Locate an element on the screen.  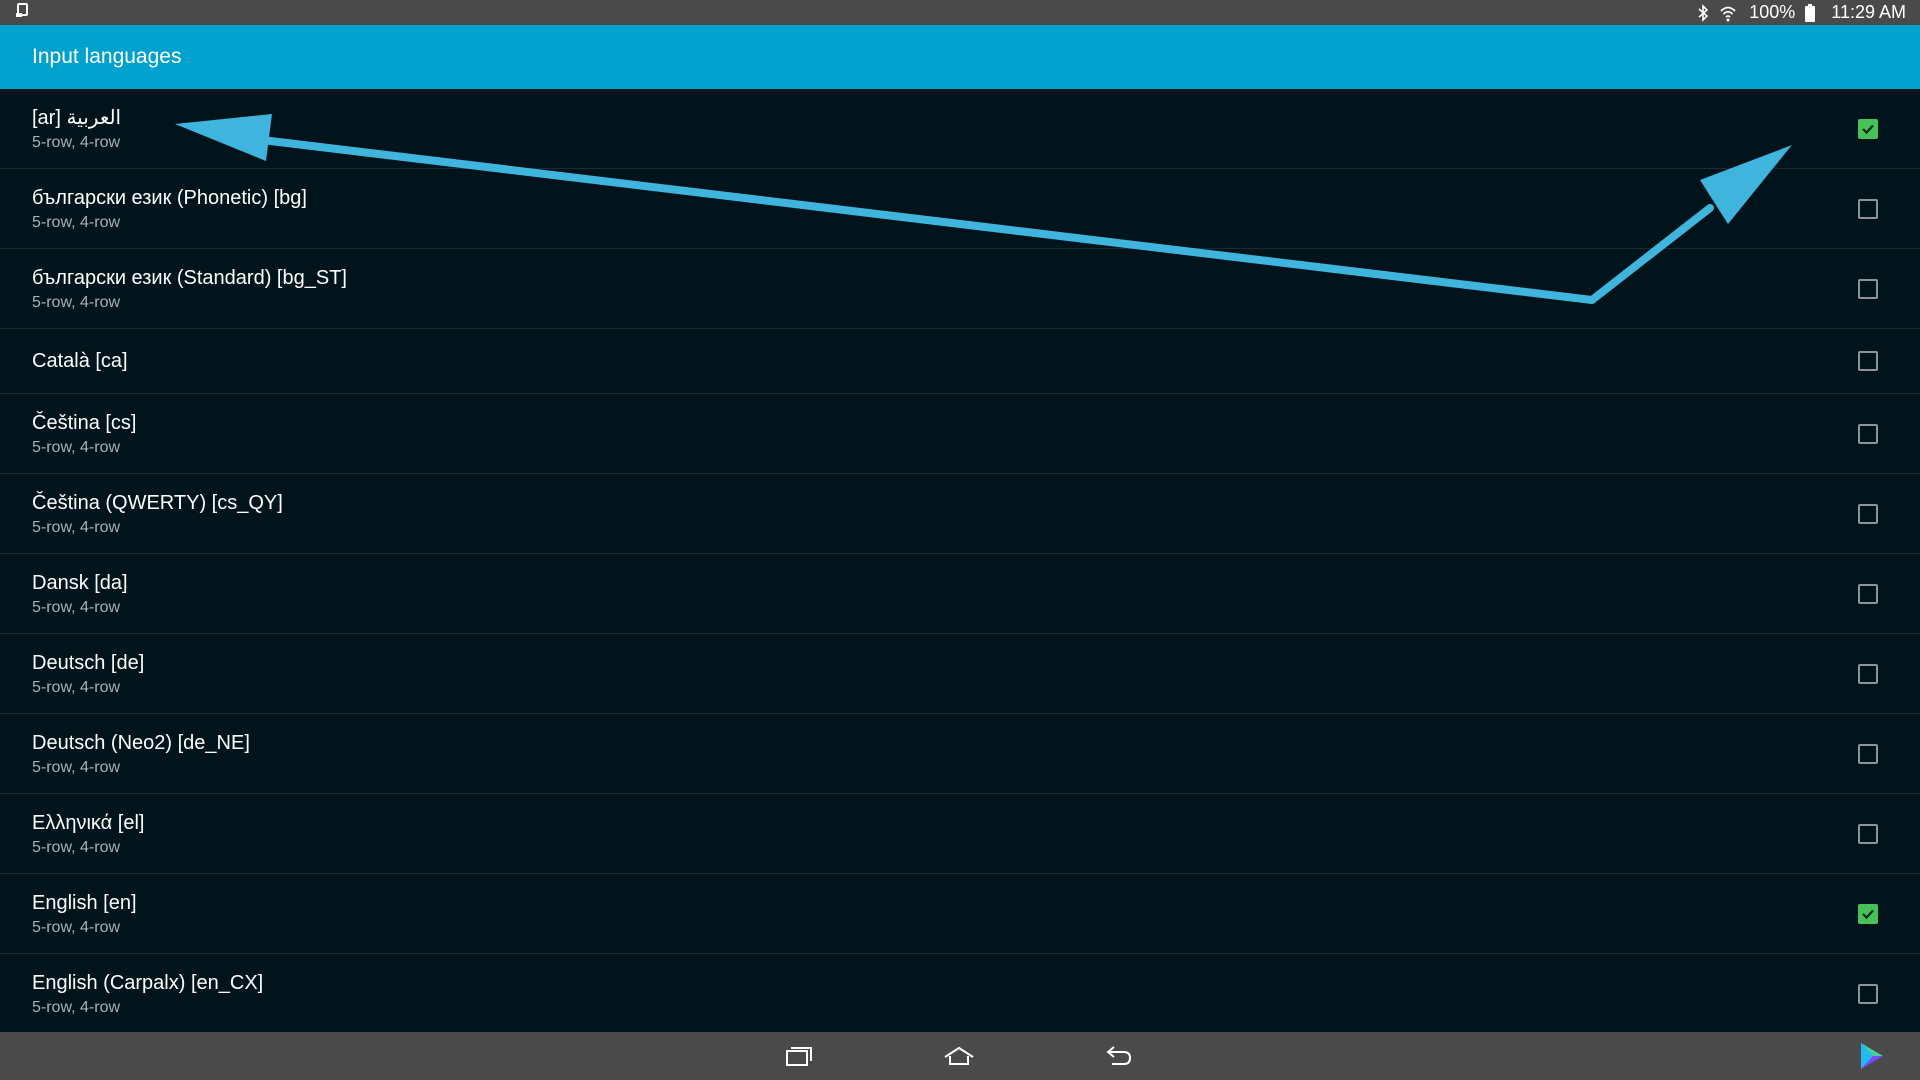
language-row-de-ne: Deutsch (Neo2) [de_NE] 5-row, 4-row is located at coordinates (960, 754).